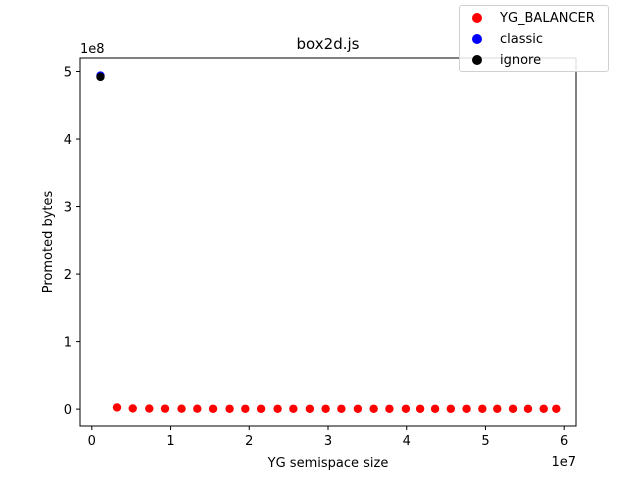 The image size is (640, 480). I want to click on legend-item-yg-balancer: YG_BALANCER, so click(533, 18).